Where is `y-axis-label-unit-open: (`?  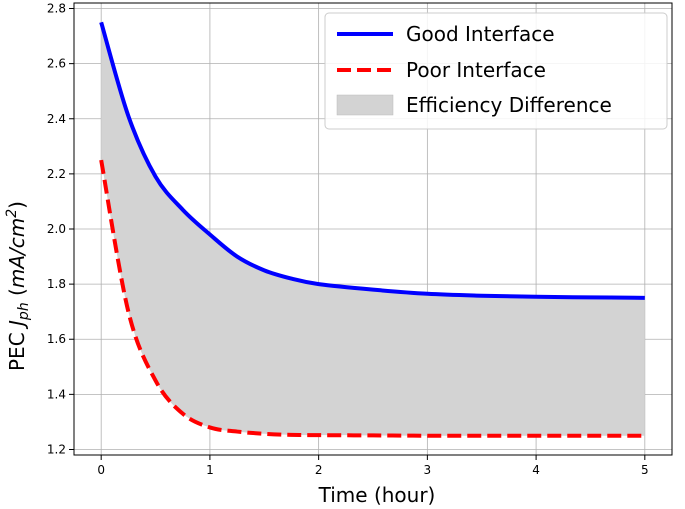 y-axis-label-unit-open: ( is located at coordinates (17, 295).